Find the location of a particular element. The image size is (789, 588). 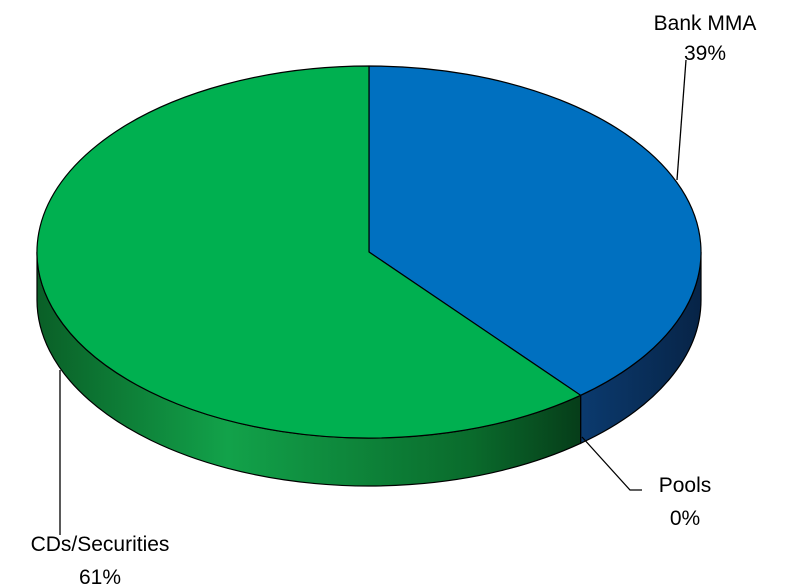

data-value-cds-securities: 61% is located at coordinates (100, 577).